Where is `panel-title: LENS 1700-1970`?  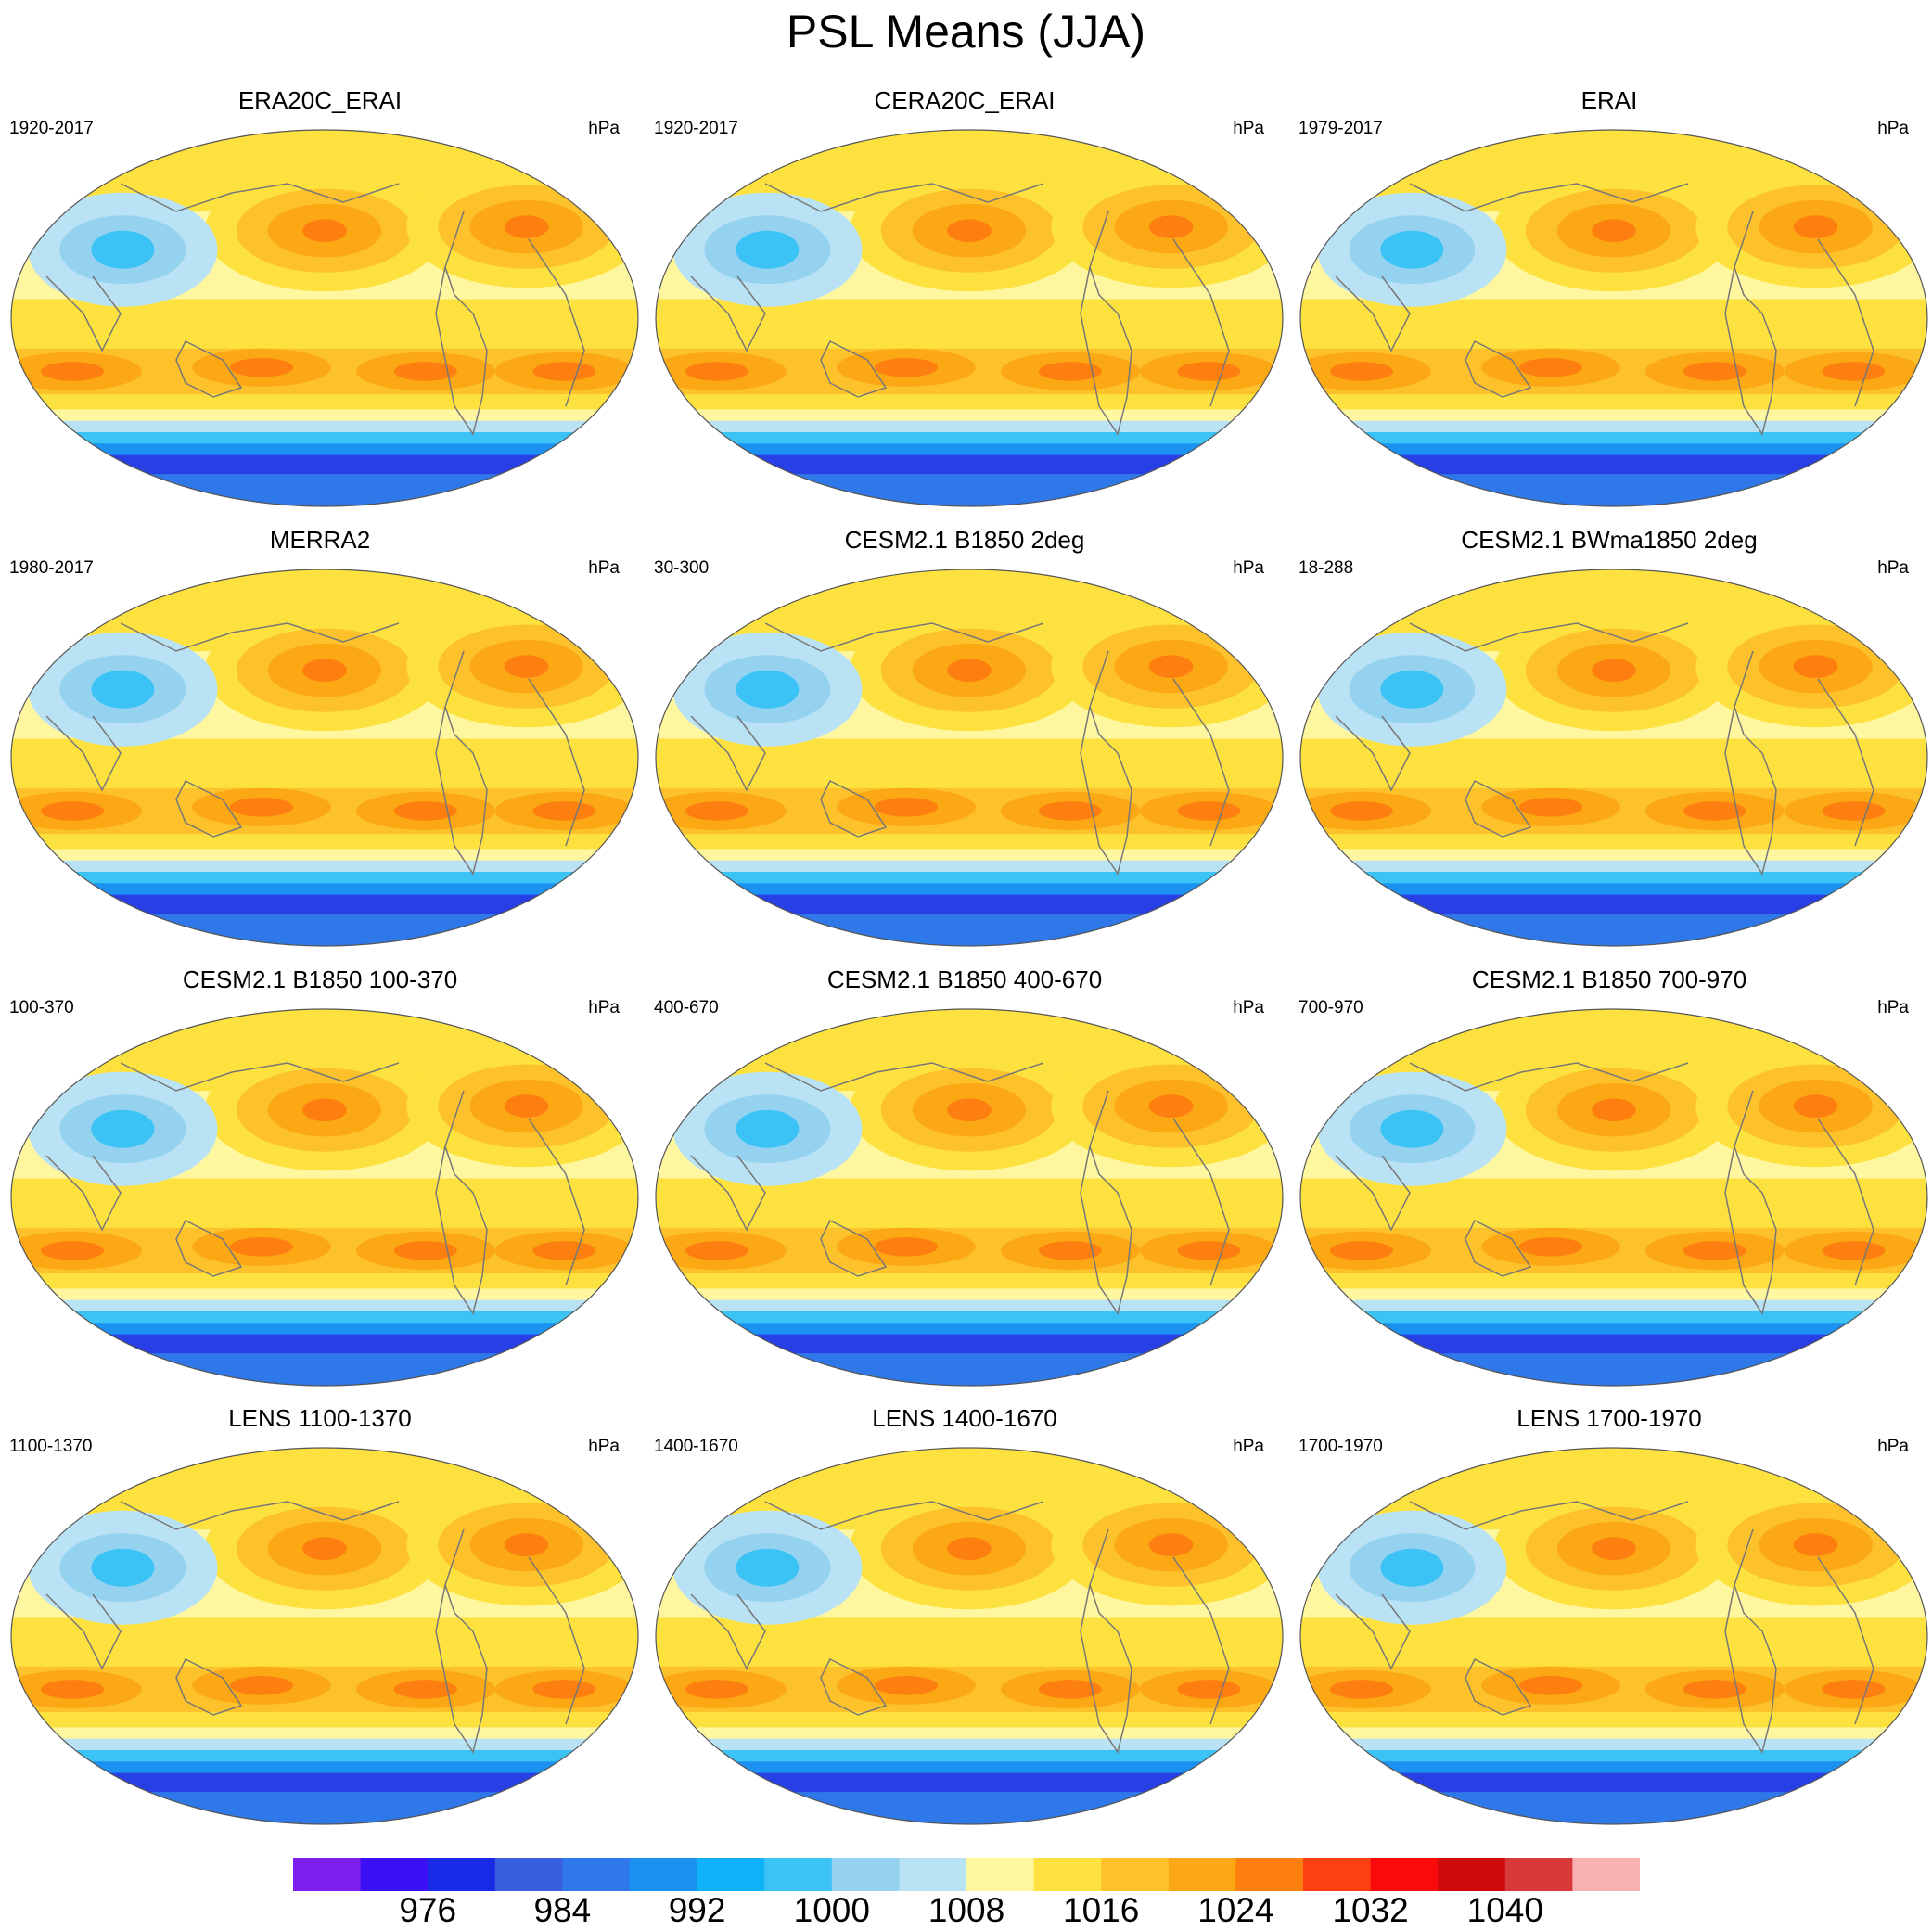
panel-title: LENS 1700-1970 is located at coordinates (1609, 1418).